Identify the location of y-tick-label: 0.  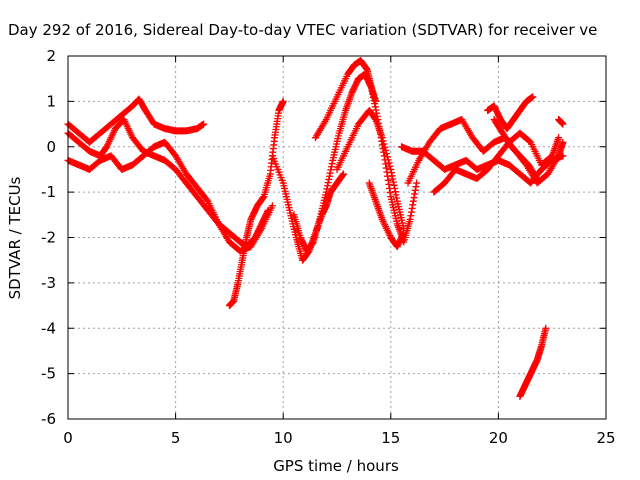
(51, 147).